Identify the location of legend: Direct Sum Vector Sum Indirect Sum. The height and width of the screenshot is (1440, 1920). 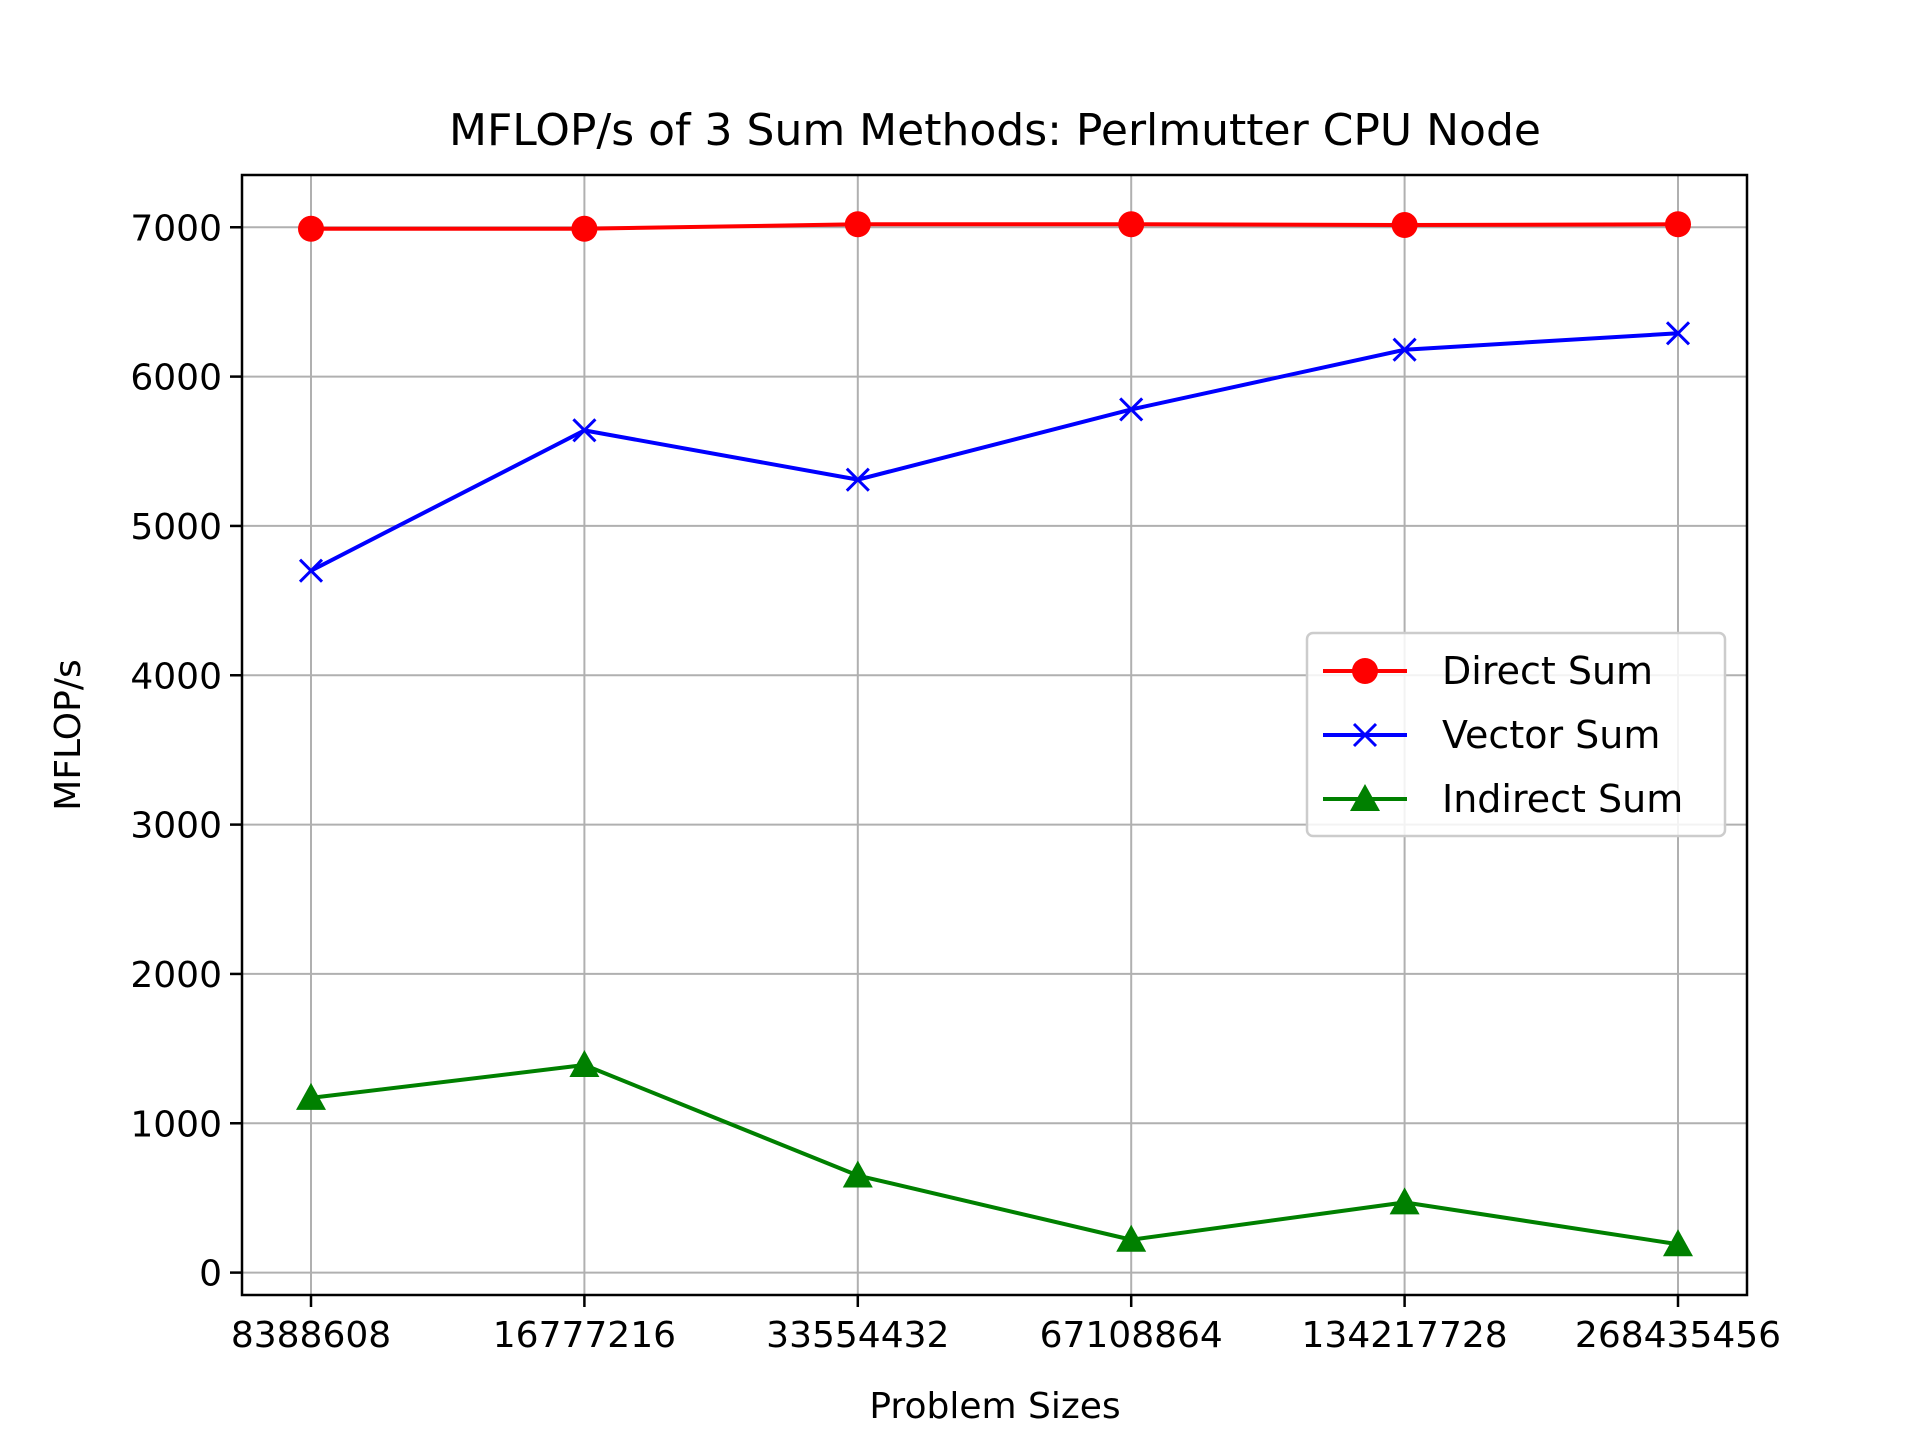
(1516, 734).